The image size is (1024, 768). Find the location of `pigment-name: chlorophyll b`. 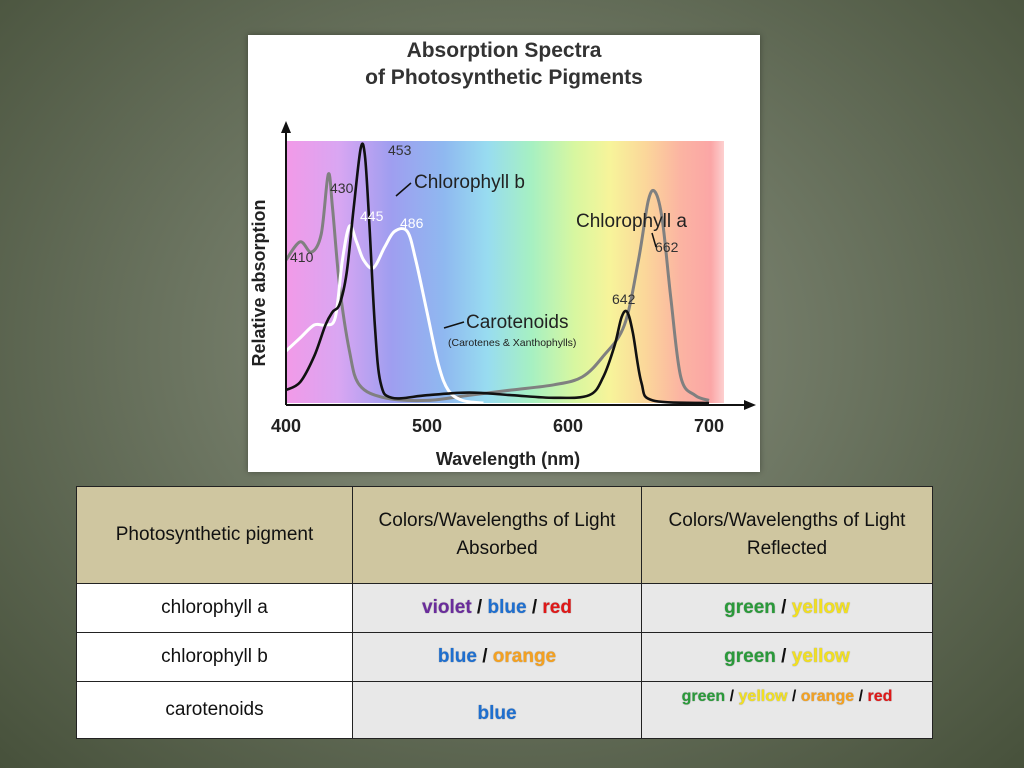

pigment-name: chlorophyll b is located at coordinates (214, 657).